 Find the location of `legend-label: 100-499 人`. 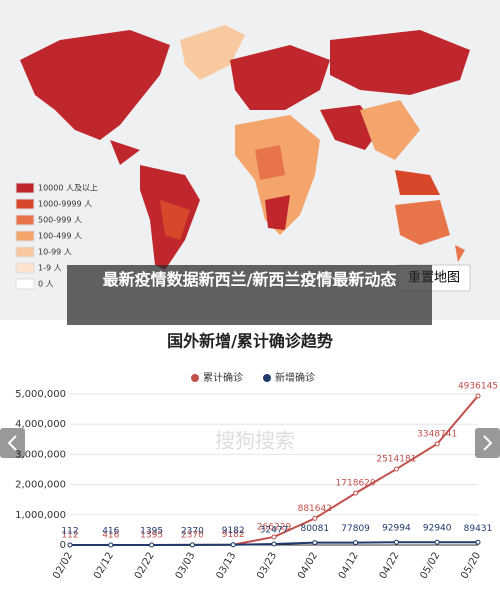

legend-label: 100-499 人 is located at coordinates (60, 236).